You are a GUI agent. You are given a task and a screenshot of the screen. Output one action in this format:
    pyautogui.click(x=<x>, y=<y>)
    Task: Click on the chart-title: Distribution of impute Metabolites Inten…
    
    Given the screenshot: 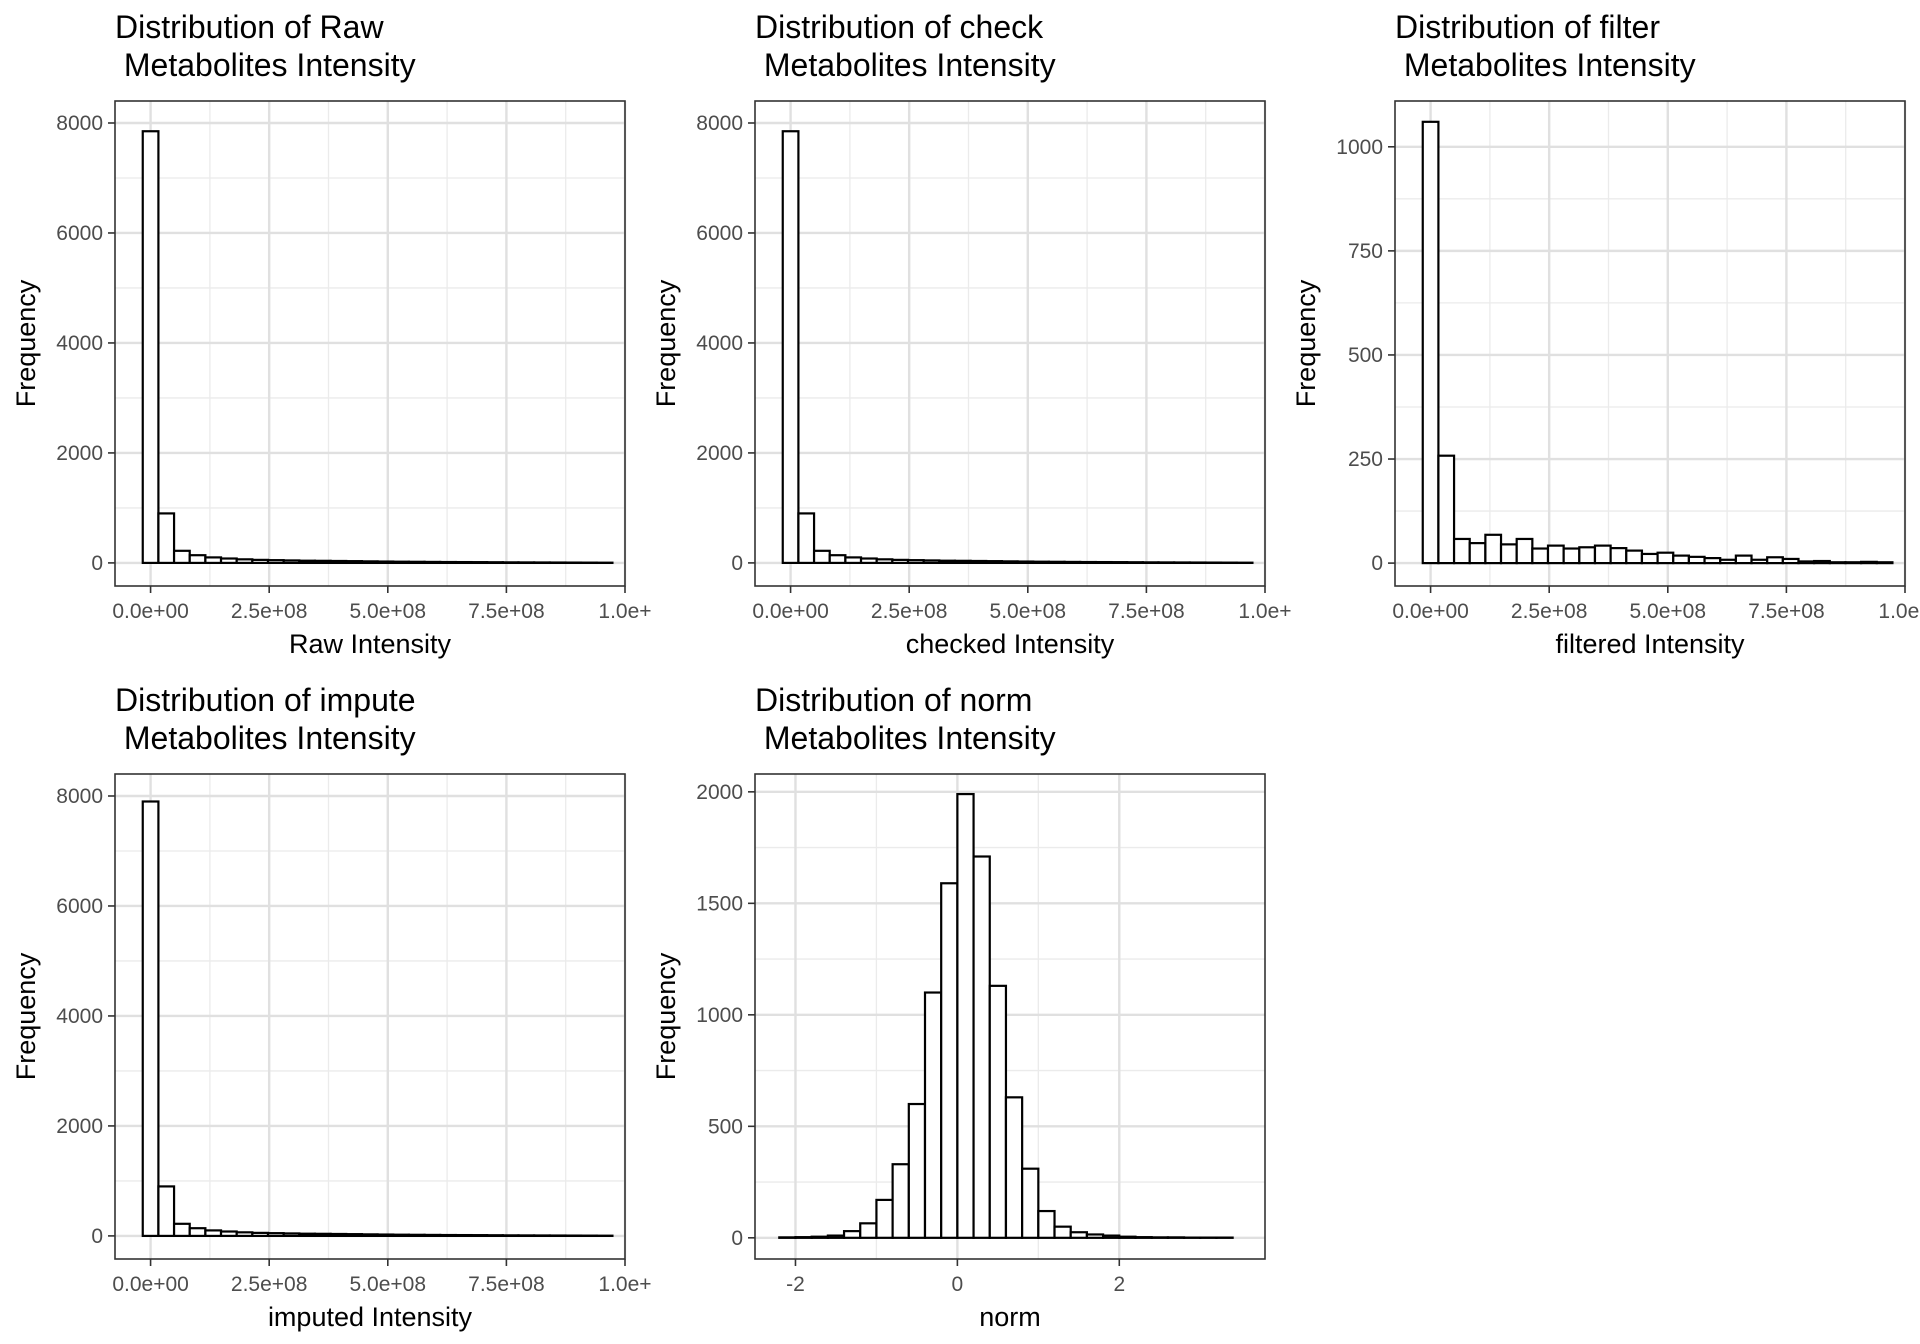 What is the action you would take?
    pyautogui.click(x=265, y=719)
    